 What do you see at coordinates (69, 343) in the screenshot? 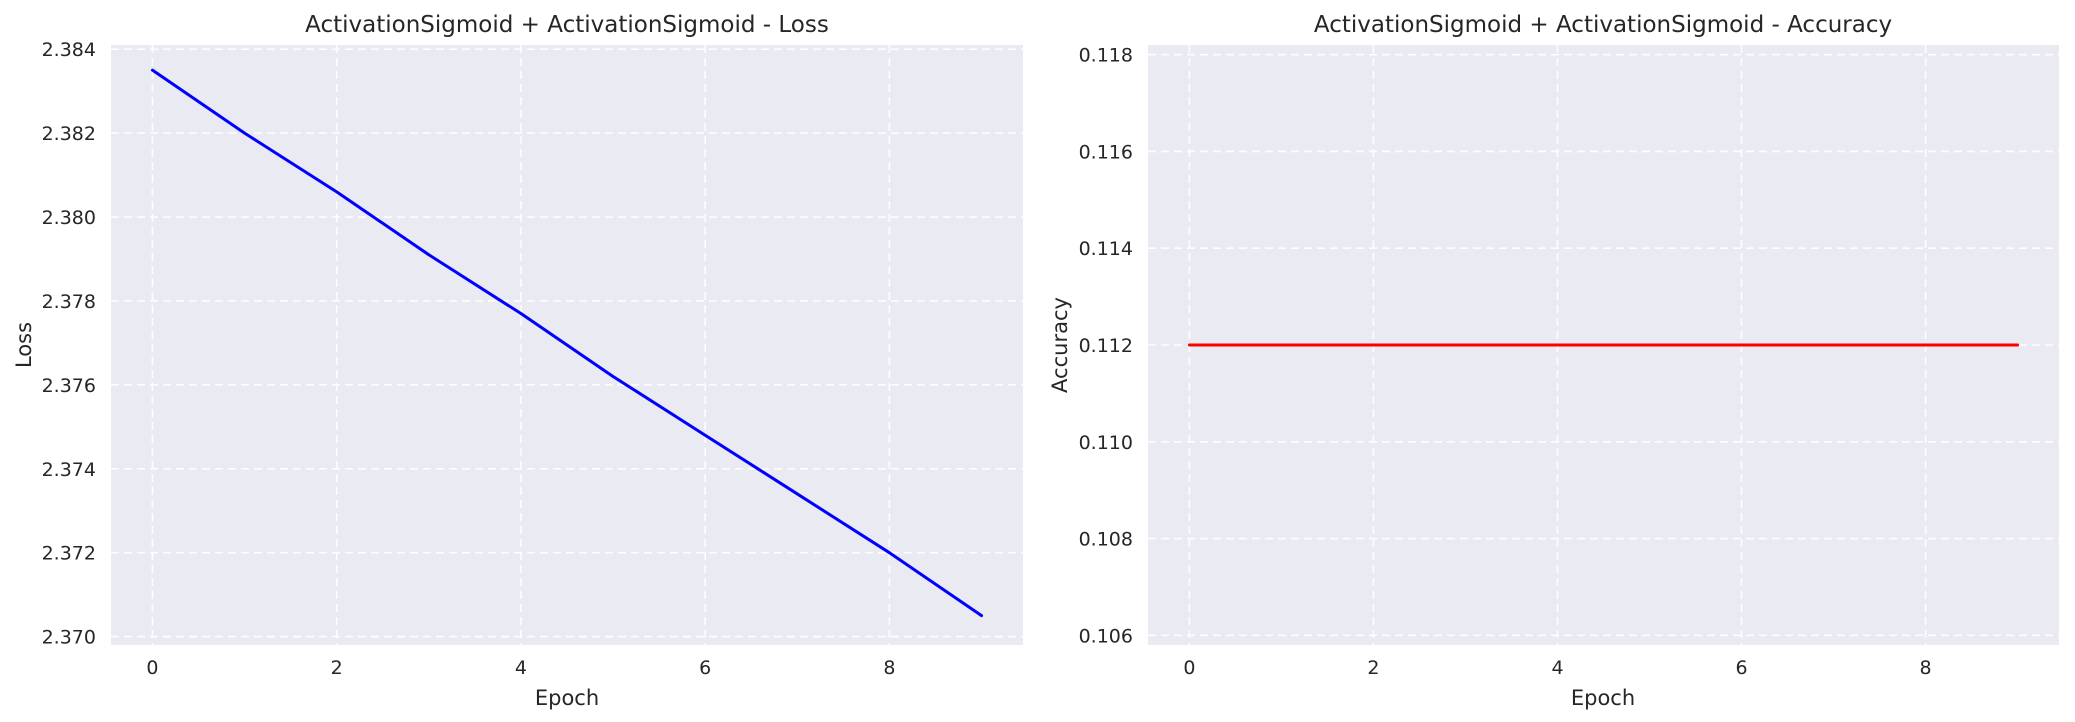
I see `loss-y-ticks: 2.370 2.372 2.374 2.376 2.378 2.380 2.382 2.384` at bounding box center [69, 343].